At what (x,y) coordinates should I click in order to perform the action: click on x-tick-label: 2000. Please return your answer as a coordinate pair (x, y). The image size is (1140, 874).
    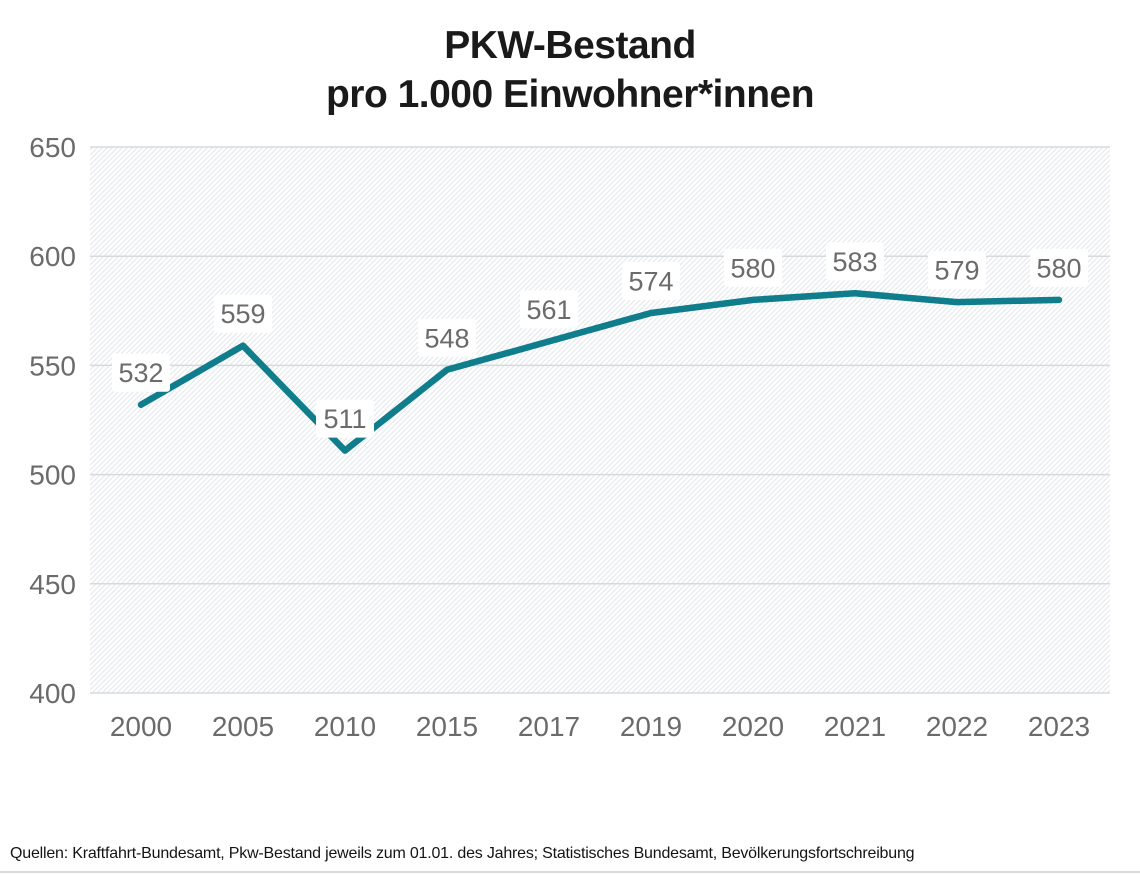
    Looking at the image, I should click on (141, 726).